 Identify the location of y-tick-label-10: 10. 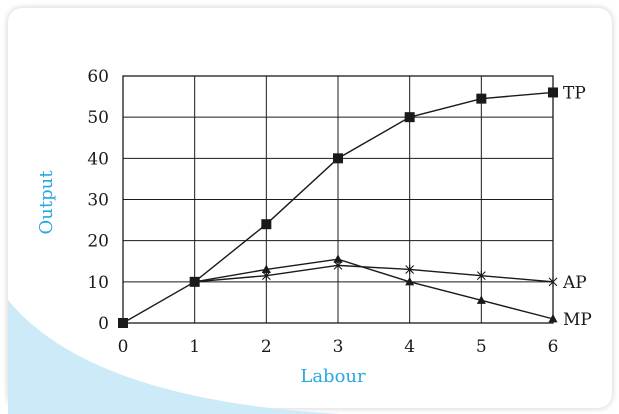
(98, 283).